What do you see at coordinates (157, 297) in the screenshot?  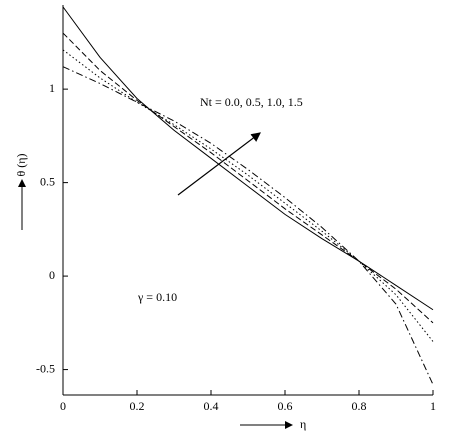 I see `annotation: γ = 0.10` at bounding box center [157, 297].